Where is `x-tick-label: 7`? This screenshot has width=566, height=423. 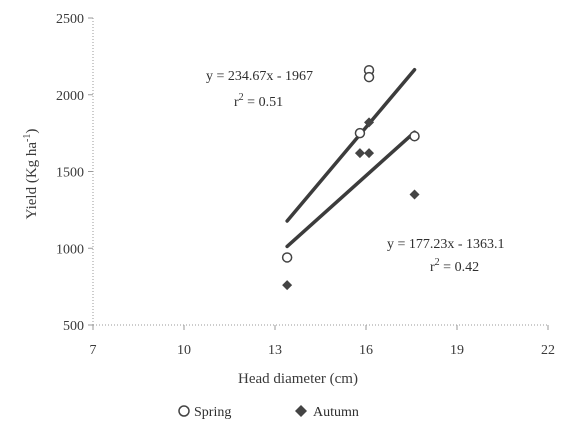
x-tick-label: 7 is located at coordinates (93, 350).